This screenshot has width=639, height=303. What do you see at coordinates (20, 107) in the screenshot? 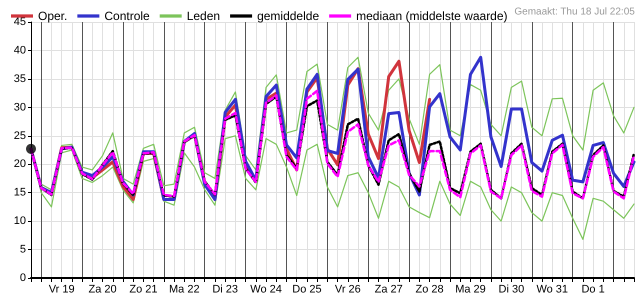
I see `y-tick-label: 30` at bounding box center [20, 107].